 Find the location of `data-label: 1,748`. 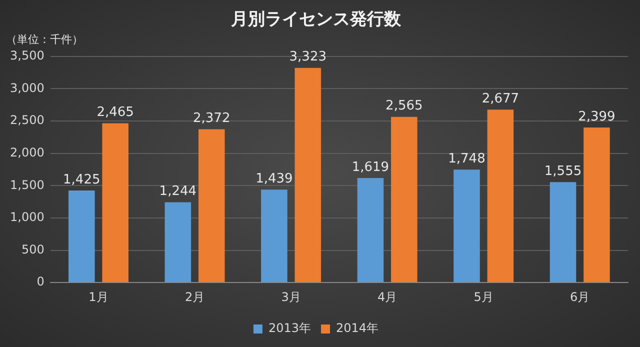

data-label: 1,748 is located at coordinates (467, 159).